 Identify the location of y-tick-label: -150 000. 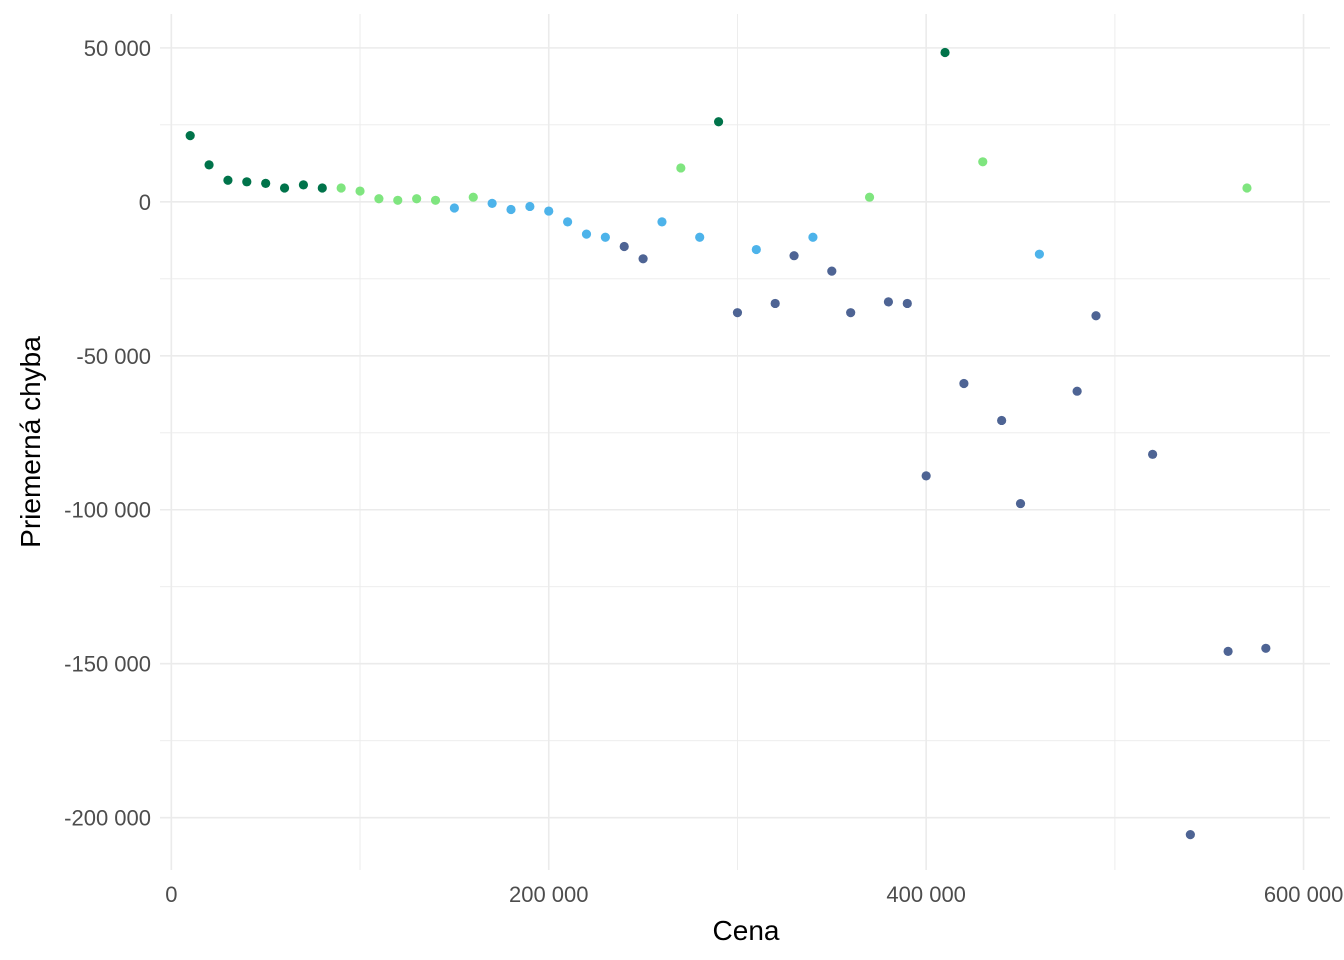
(107, 664).